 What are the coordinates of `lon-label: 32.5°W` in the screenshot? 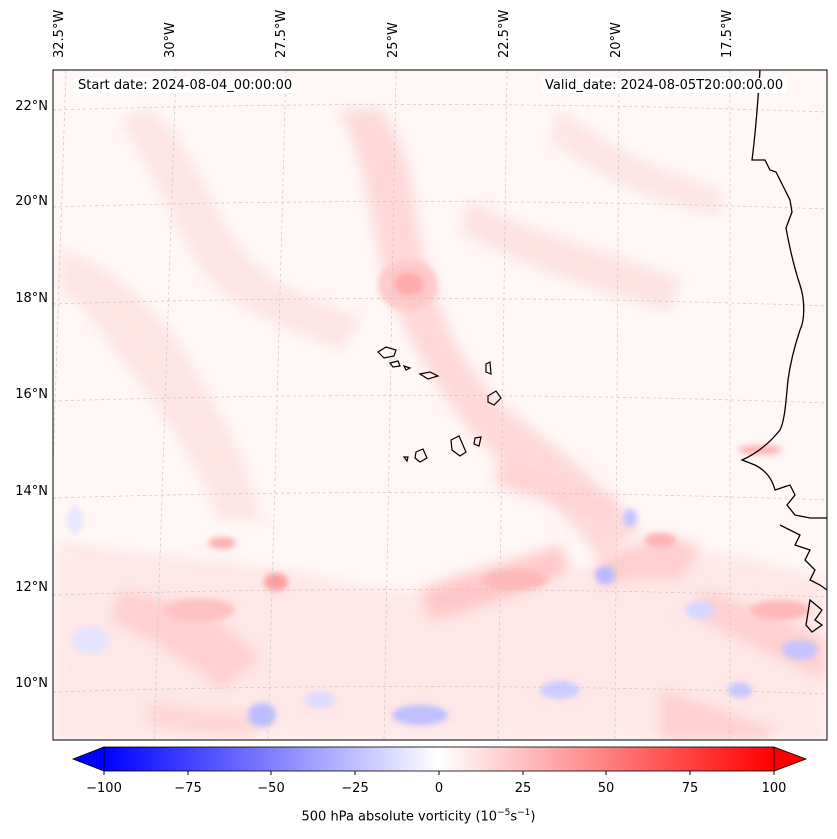 It's located at (59, 33).